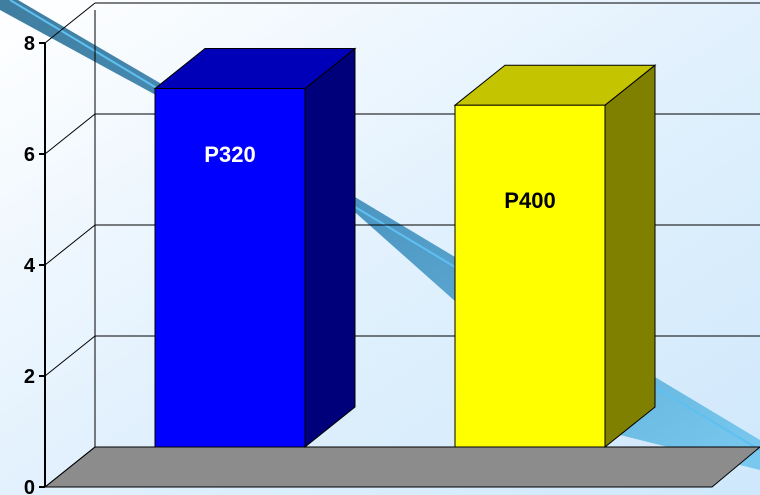 The height and width of the screenshot is (495, 760). What do you see at coordinates (29, 486) in the screenshot?
I see `y-tick-label: 0` at bounding box center [29, 486].